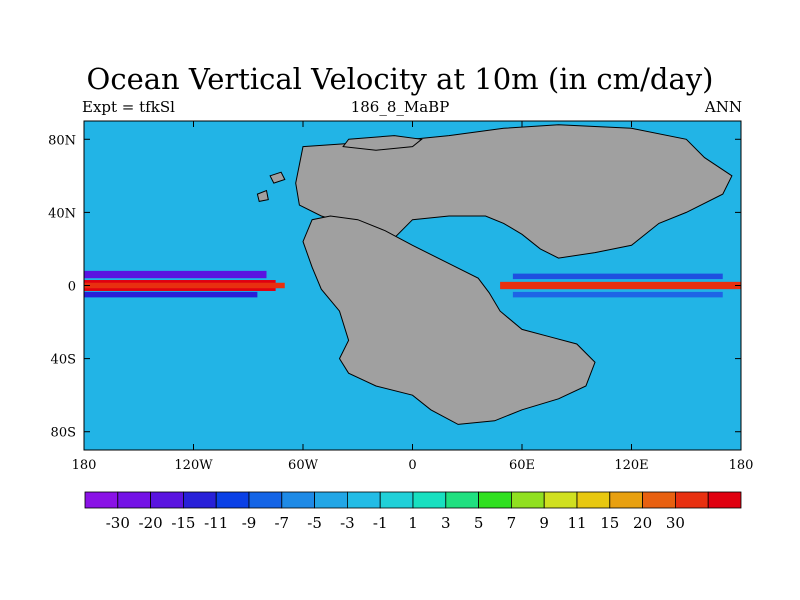 This screenshot has width=800, height=600. What do you see at coordinates (642, 523) in the screenshot?
I see `colorbar-label: 20` at bounding box center [642, 523].